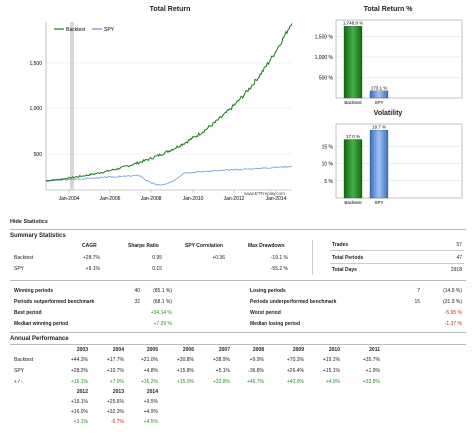 Image resolution: width=474 pixels, height=438 pixels. Describe the element at coordinates (371, 360) in the screenshot. I see `annual-value: +35.7%` at that location.